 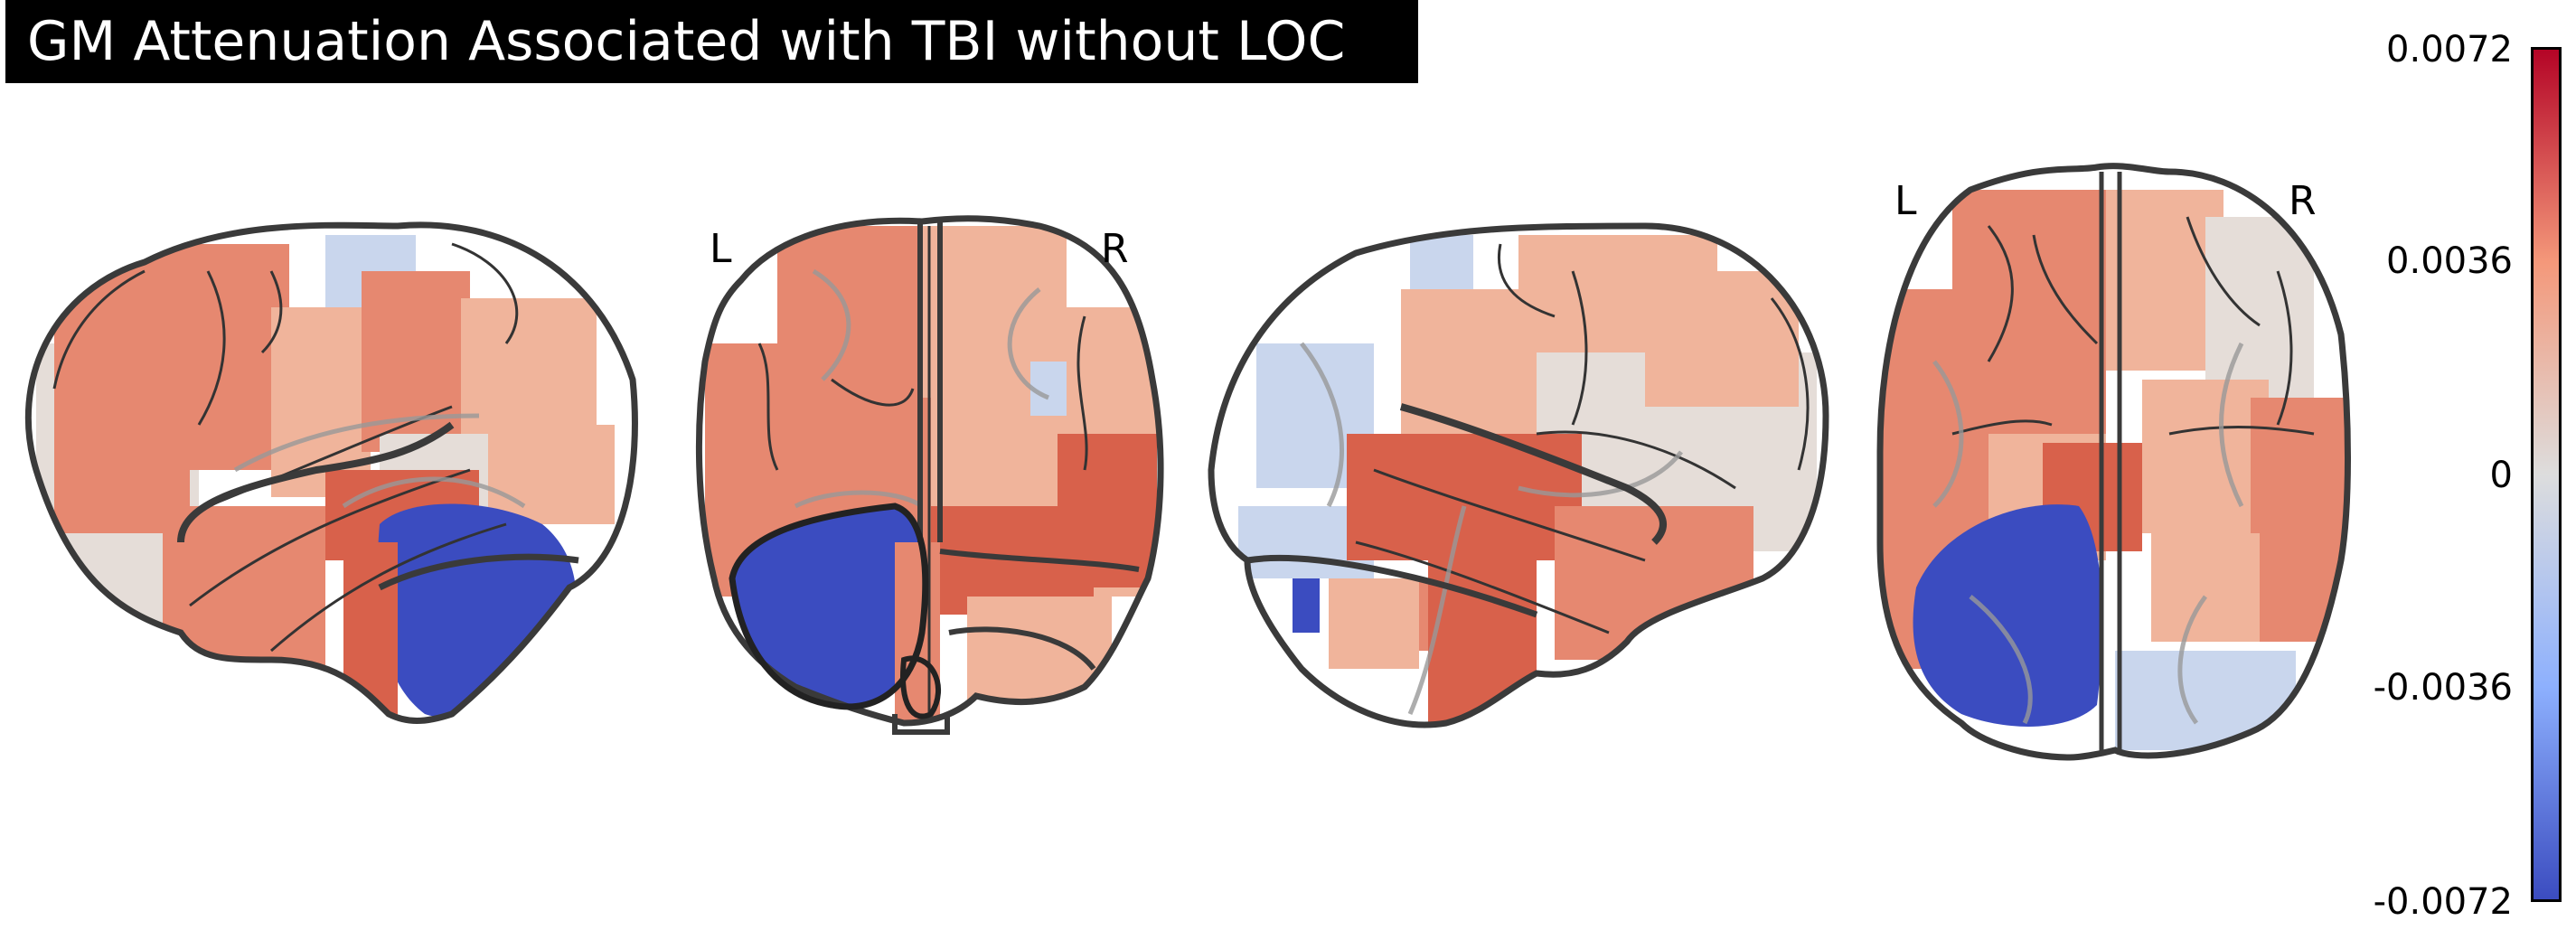 I want to click on coronal-view, so click(x=930, y=475).